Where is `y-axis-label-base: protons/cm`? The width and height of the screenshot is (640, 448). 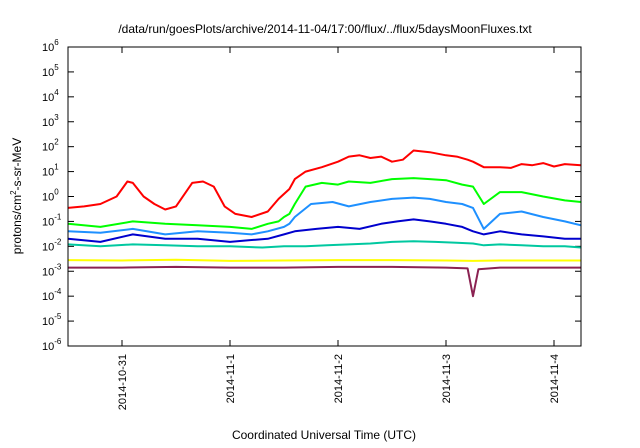
y-axis-label-base: protons/cm is located at coordinates (17, 224).